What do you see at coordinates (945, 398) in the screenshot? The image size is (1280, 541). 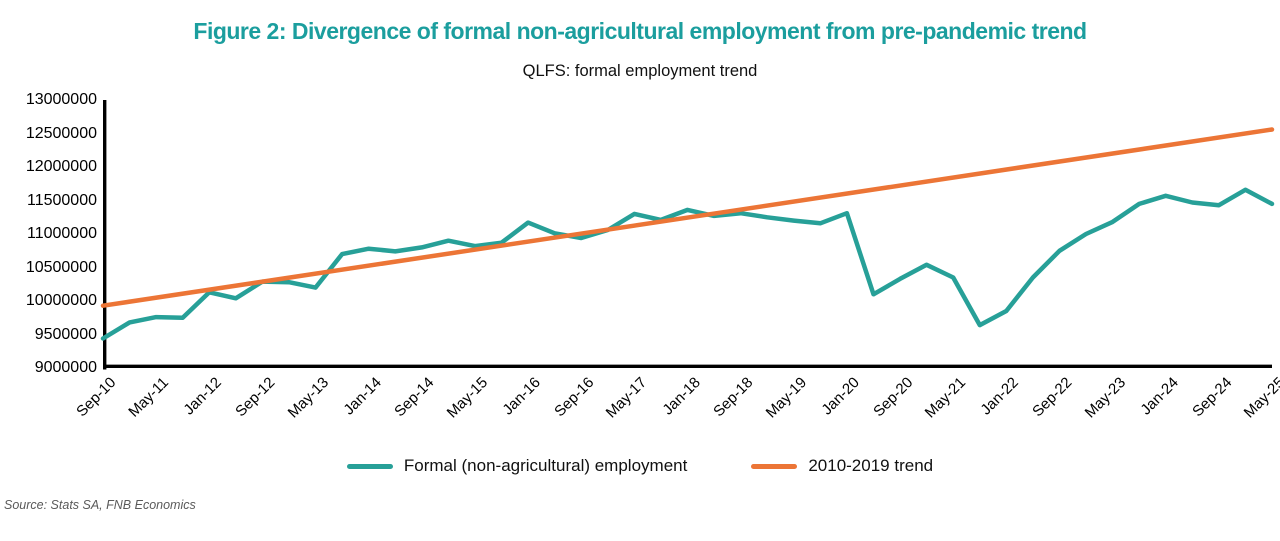 I see `x-axis-label: May-21` at bounding box center [945, 398].